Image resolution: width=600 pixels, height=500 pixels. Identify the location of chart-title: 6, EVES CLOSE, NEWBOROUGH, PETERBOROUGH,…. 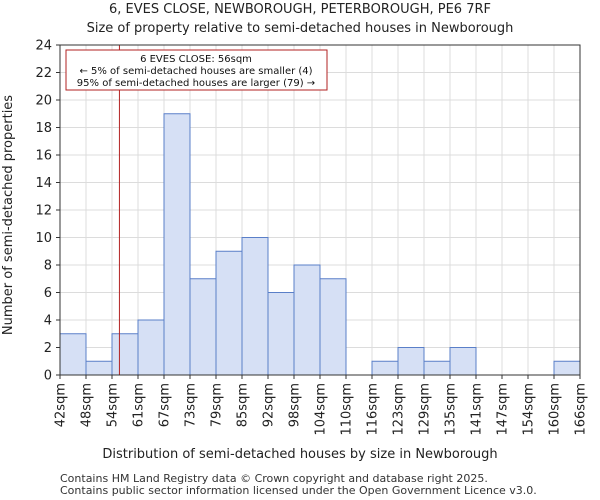
(300, 9).